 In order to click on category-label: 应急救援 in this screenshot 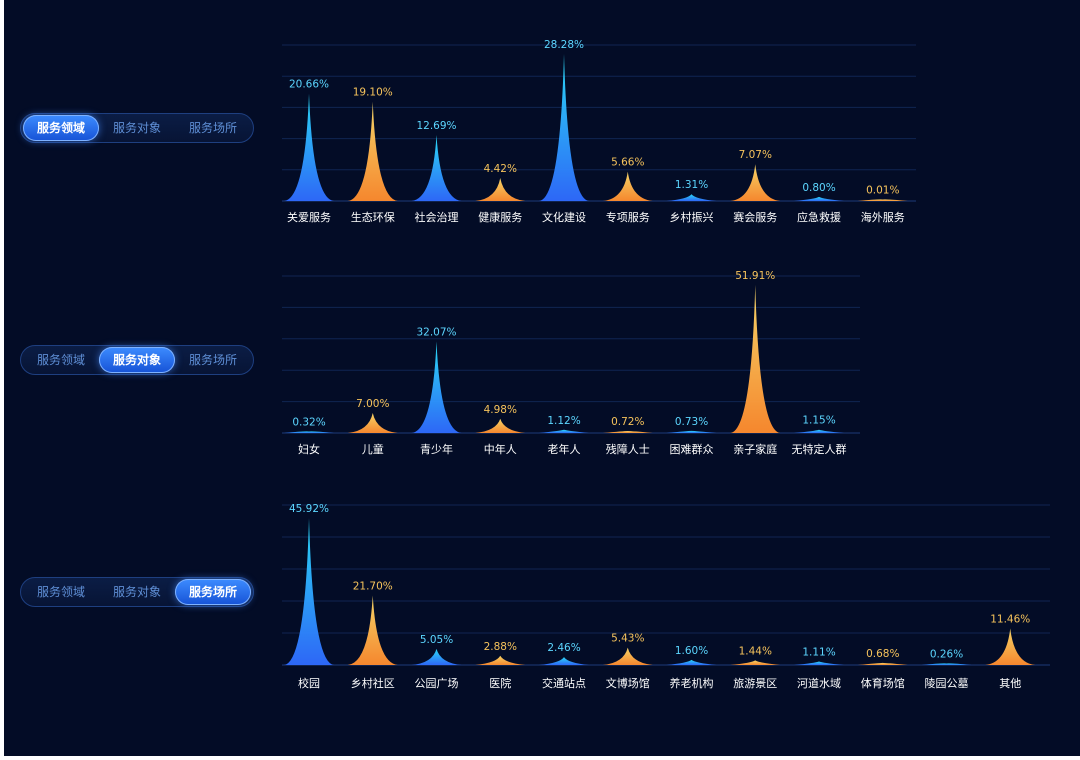, I will do `click(819, 217)`.